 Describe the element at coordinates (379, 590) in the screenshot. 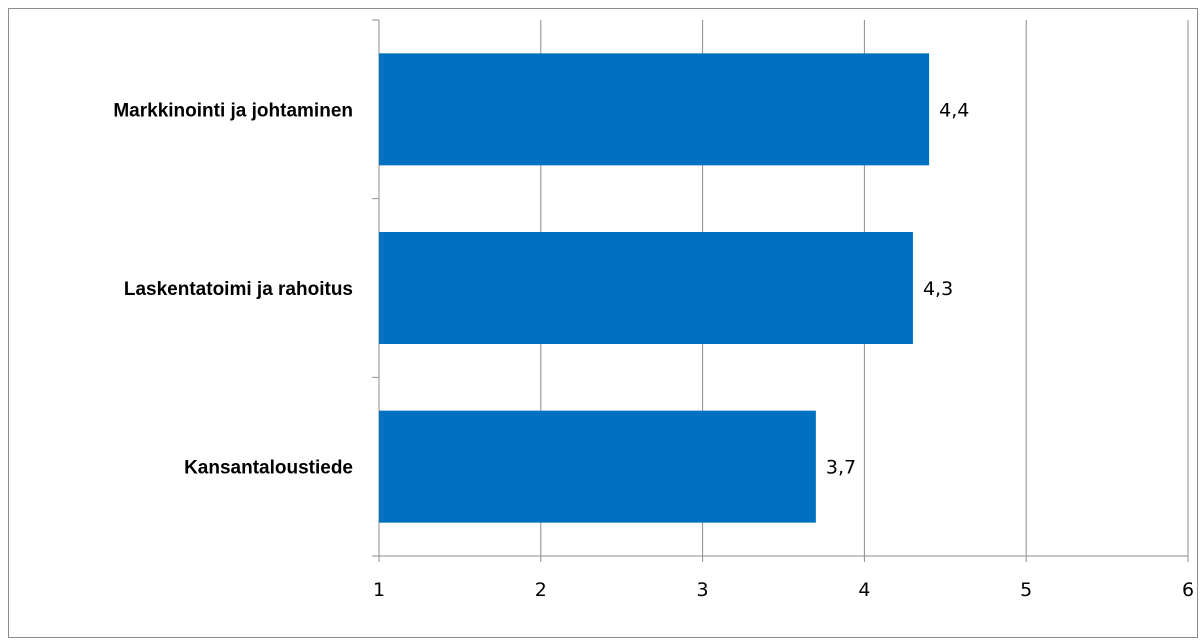

I see `x-tick-label: 1` at that location.